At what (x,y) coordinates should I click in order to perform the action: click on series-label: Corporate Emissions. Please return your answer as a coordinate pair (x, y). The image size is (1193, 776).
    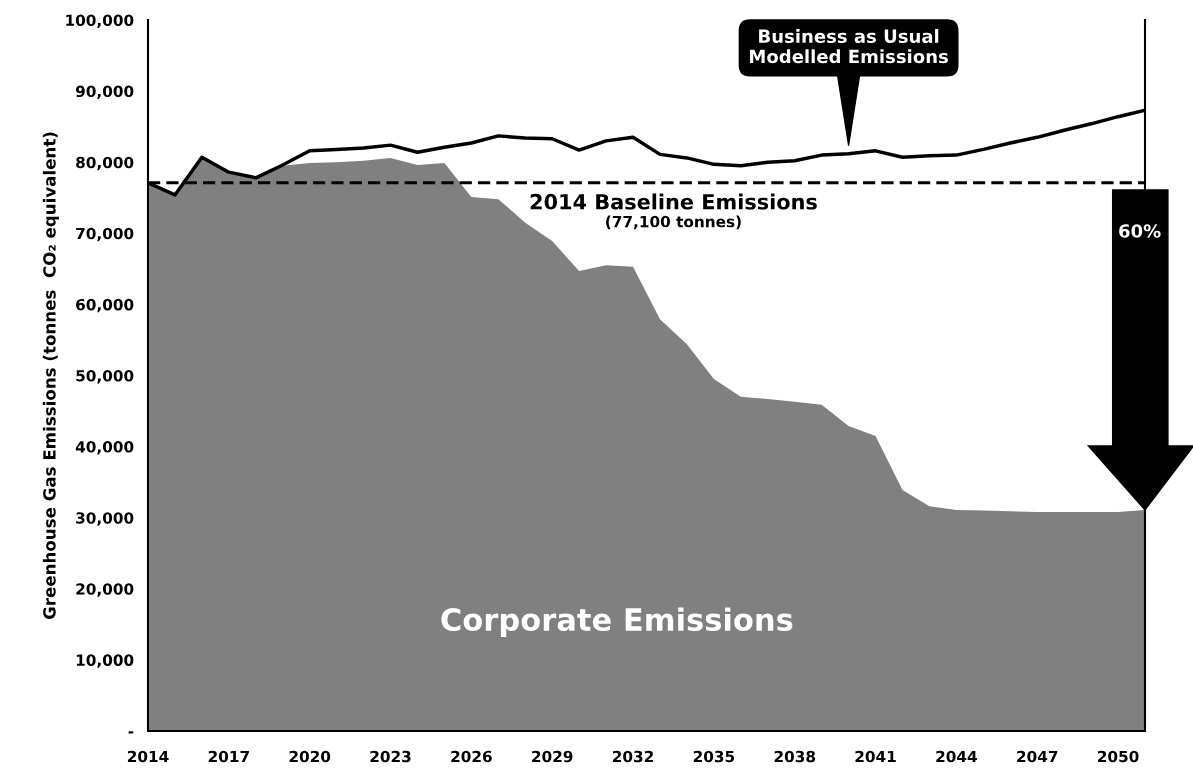
    Looking at the image, I should click on (617, 622).